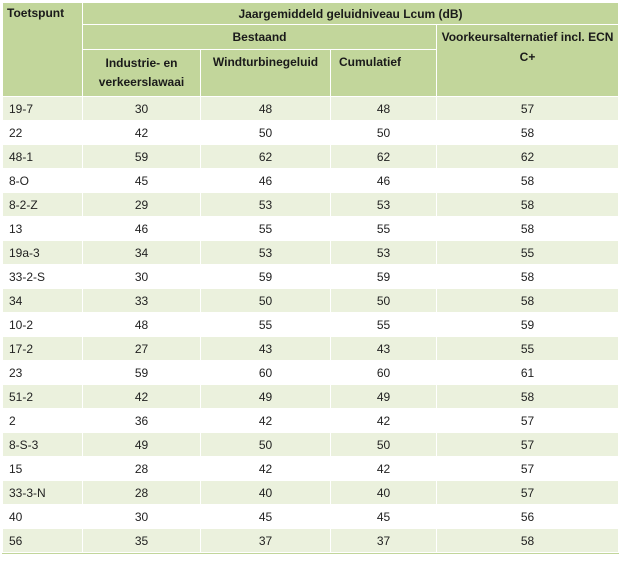 Image resolution: width=620 pixels, height=561 pixels. I want to click on table-row: 34 33 50 50 58, so click(311, 300).